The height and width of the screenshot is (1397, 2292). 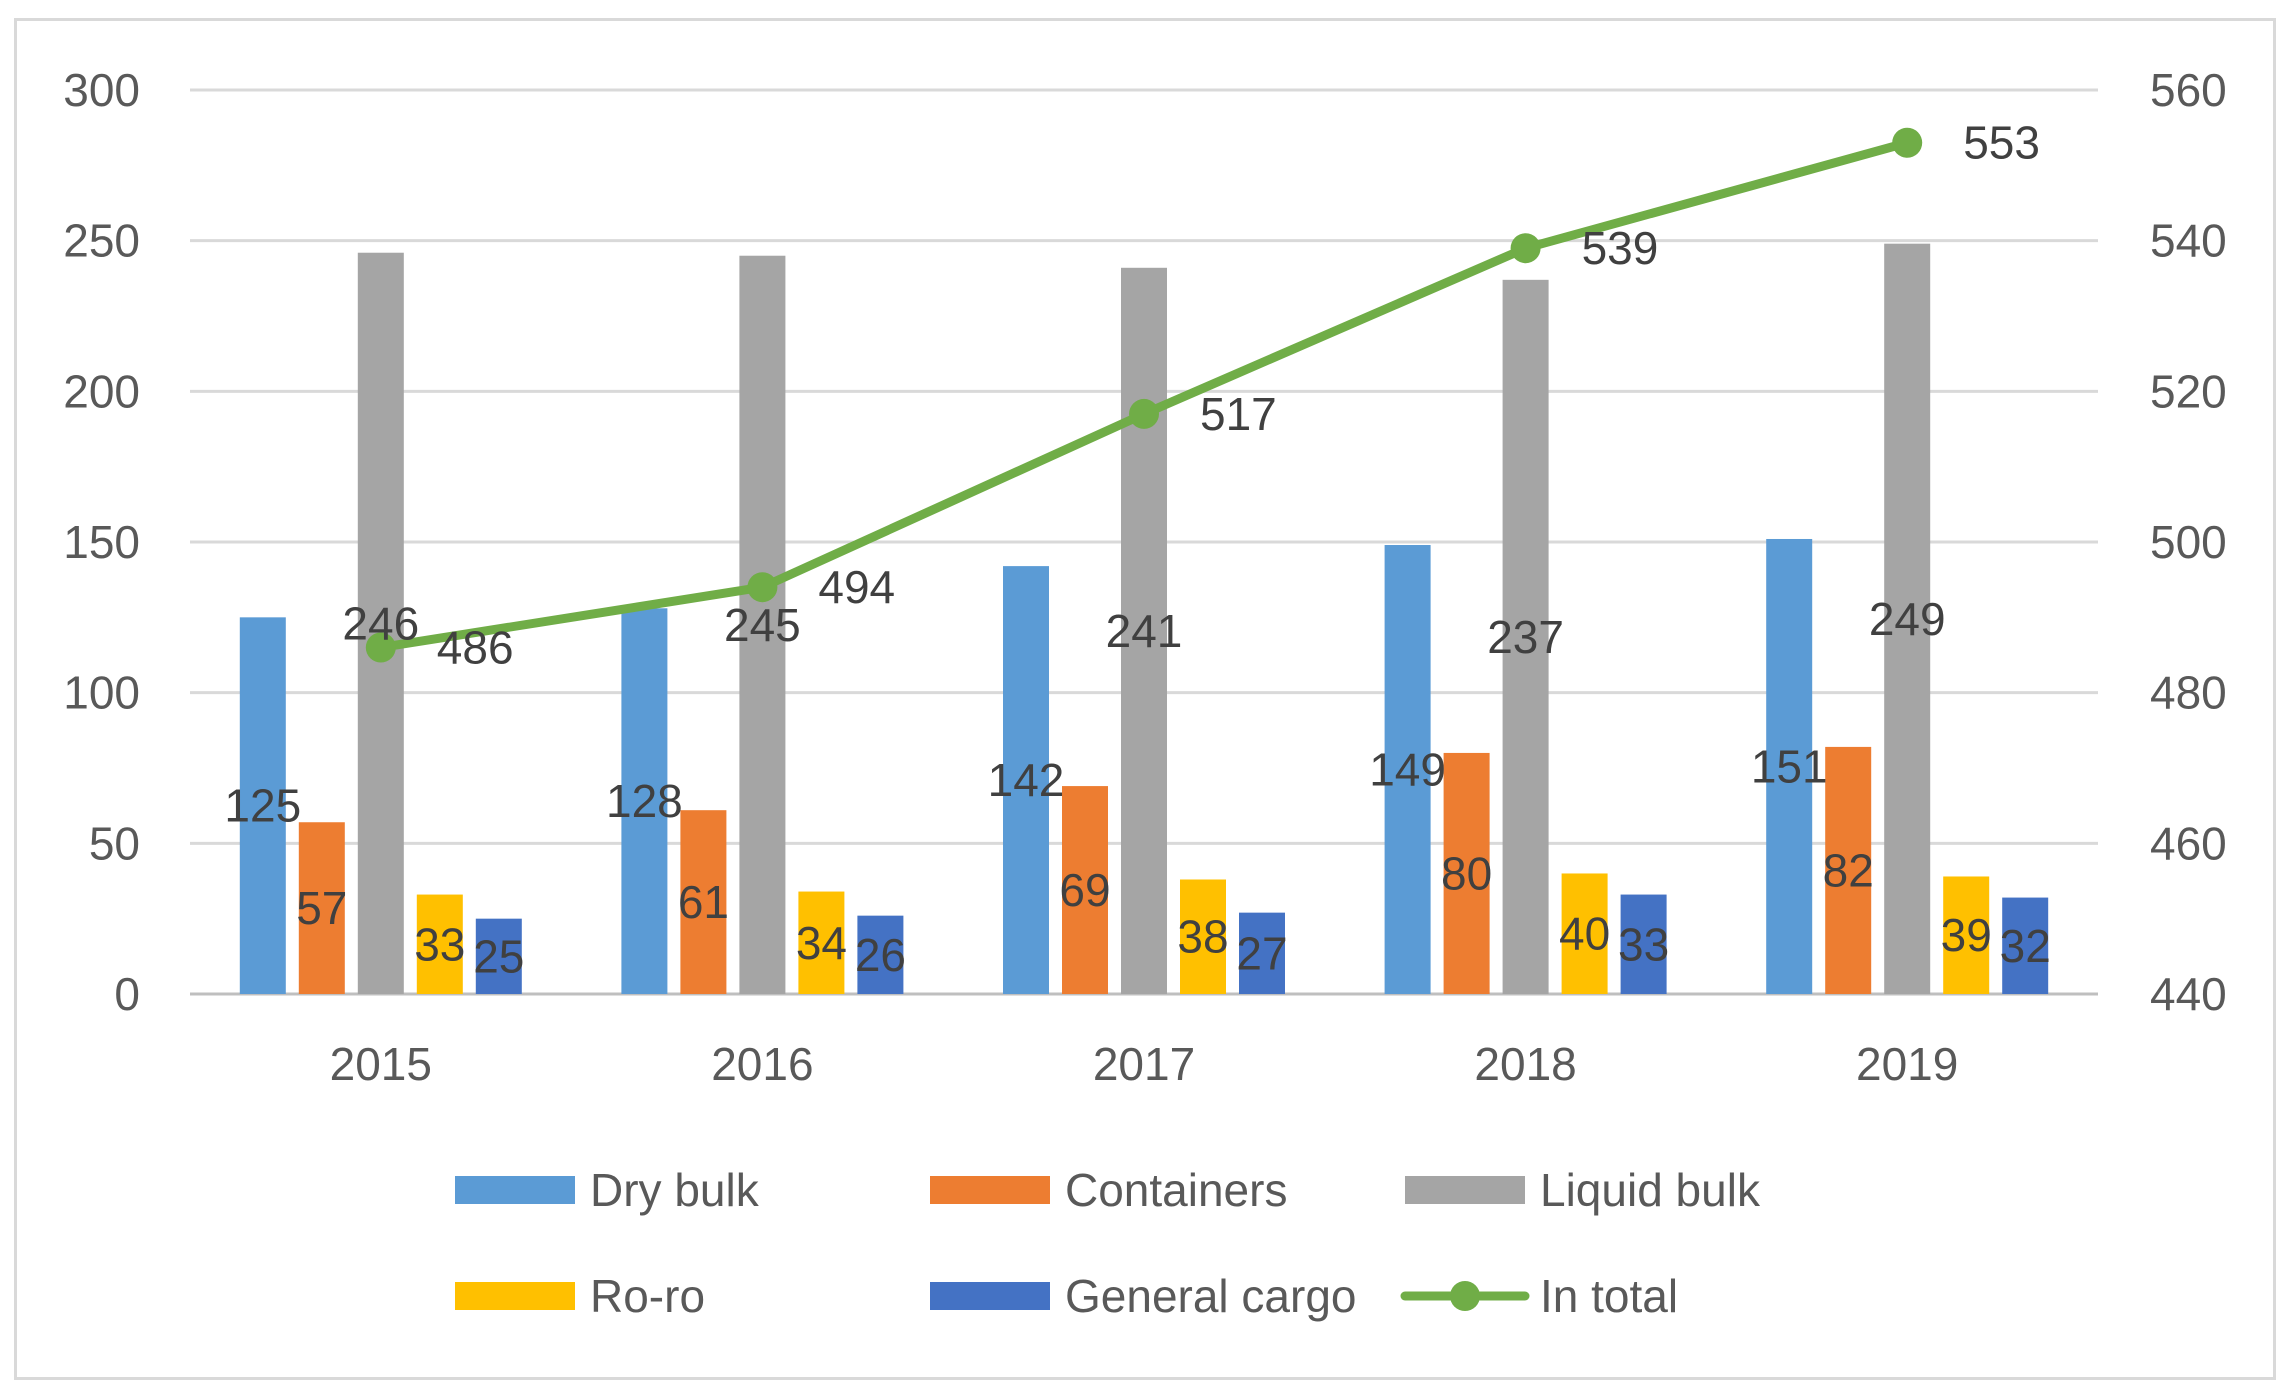 What do you see at coordinates (1525, 1064) in the screenshot?
I see `x-tick-label: 2018` at bounding box center [1525, 1064].